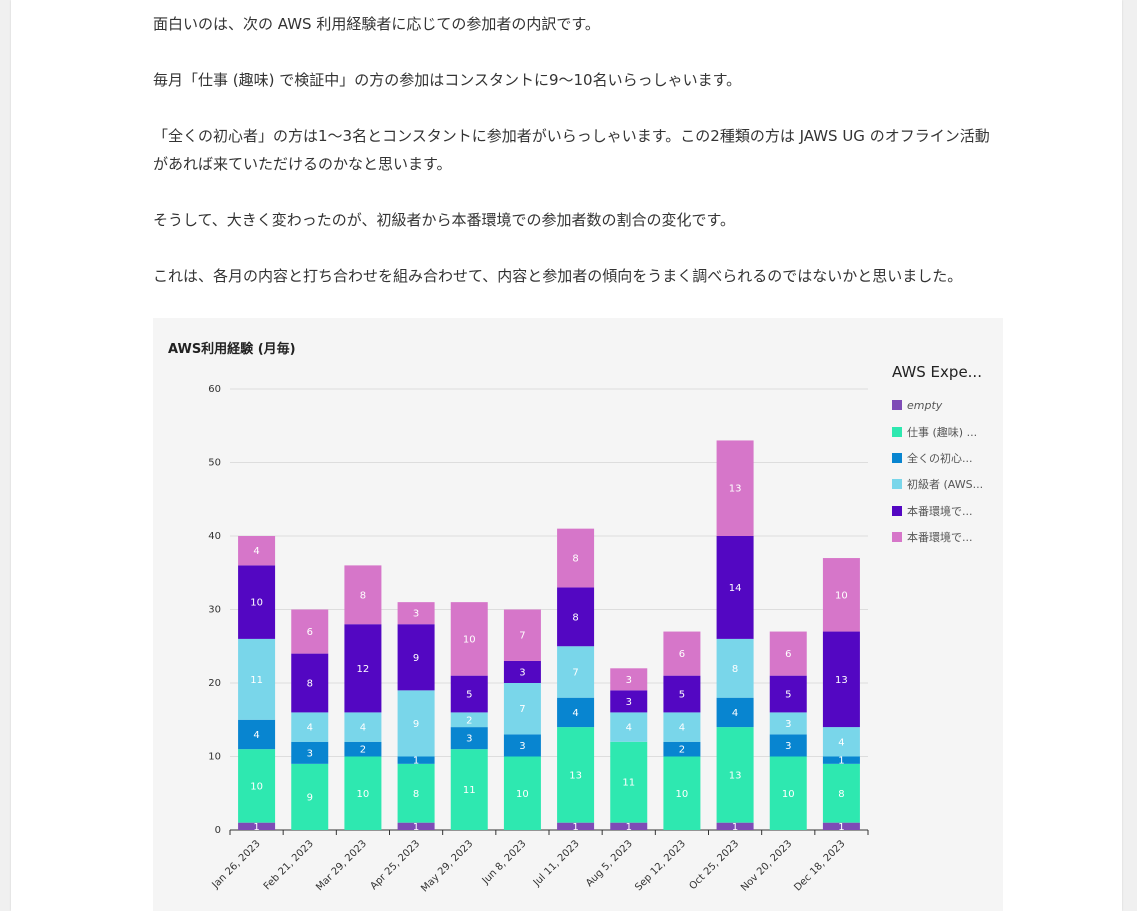 This screenshot has height=911, width=1137. What do you see at coordinates (214, 757) in the screenshot?
I see `y-tick-label: 10` at bounding box center [214, 757].